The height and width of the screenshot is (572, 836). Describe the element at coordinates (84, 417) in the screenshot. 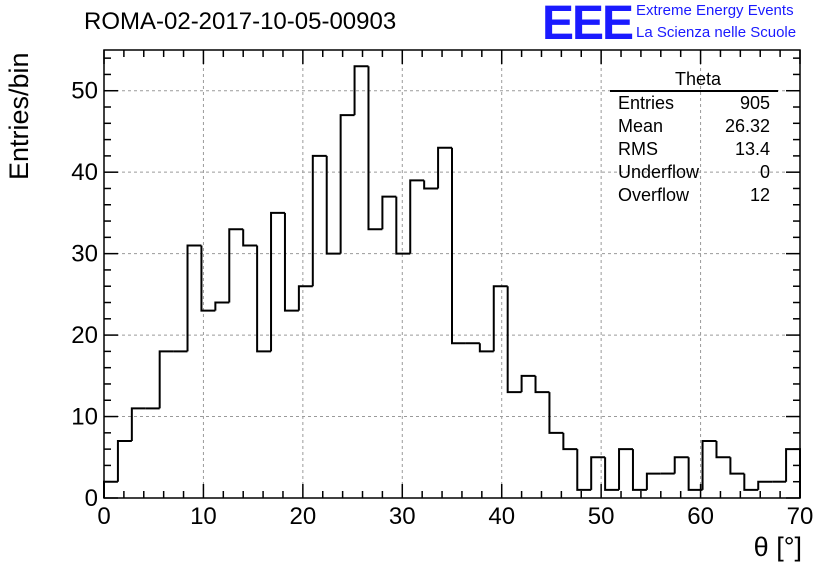

I see `y-tick-label: 10` at that location.